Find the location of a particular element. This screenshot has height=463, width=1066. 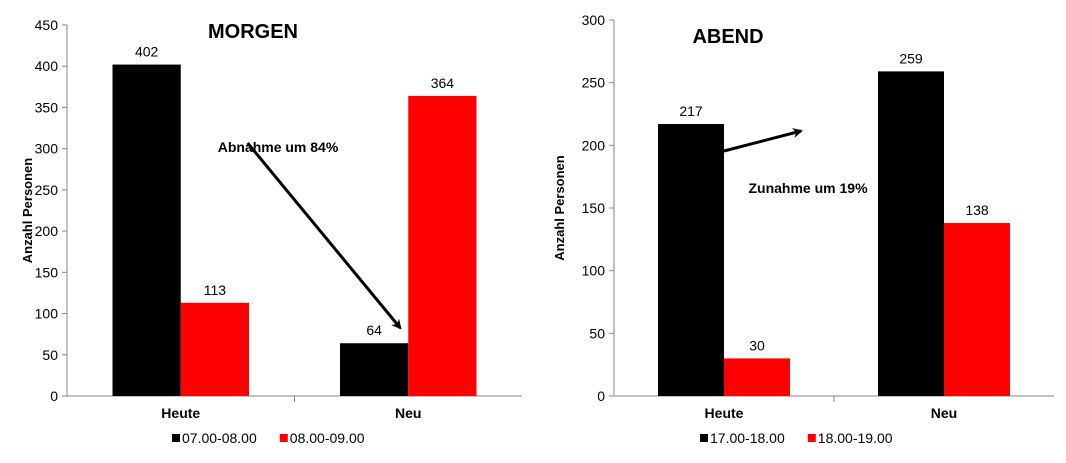

y-tick-label: 350 is located at coordinates (47, 107).